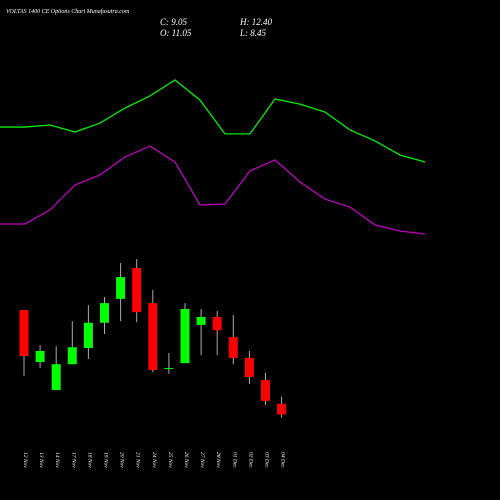 The width and height of the screenshot is (500, 500). What do you see at coordinates (106, 460) in the screenshot?
I see `x-tick-label: 19 Nov` at bounding box center [106, 460].